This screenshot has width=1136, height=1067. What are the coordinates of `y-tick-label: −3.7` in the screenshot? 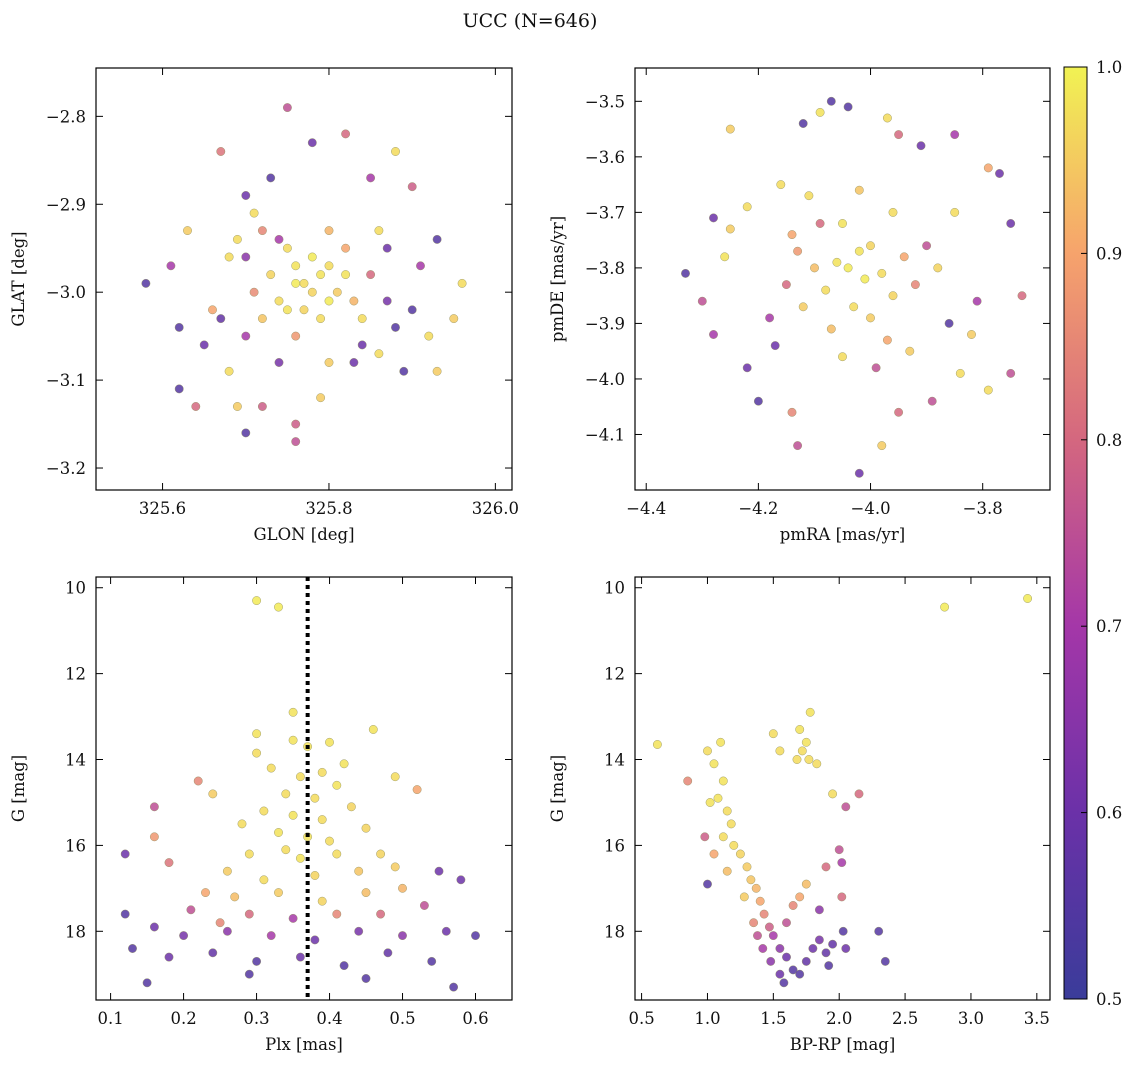 It's located at (605, 212).